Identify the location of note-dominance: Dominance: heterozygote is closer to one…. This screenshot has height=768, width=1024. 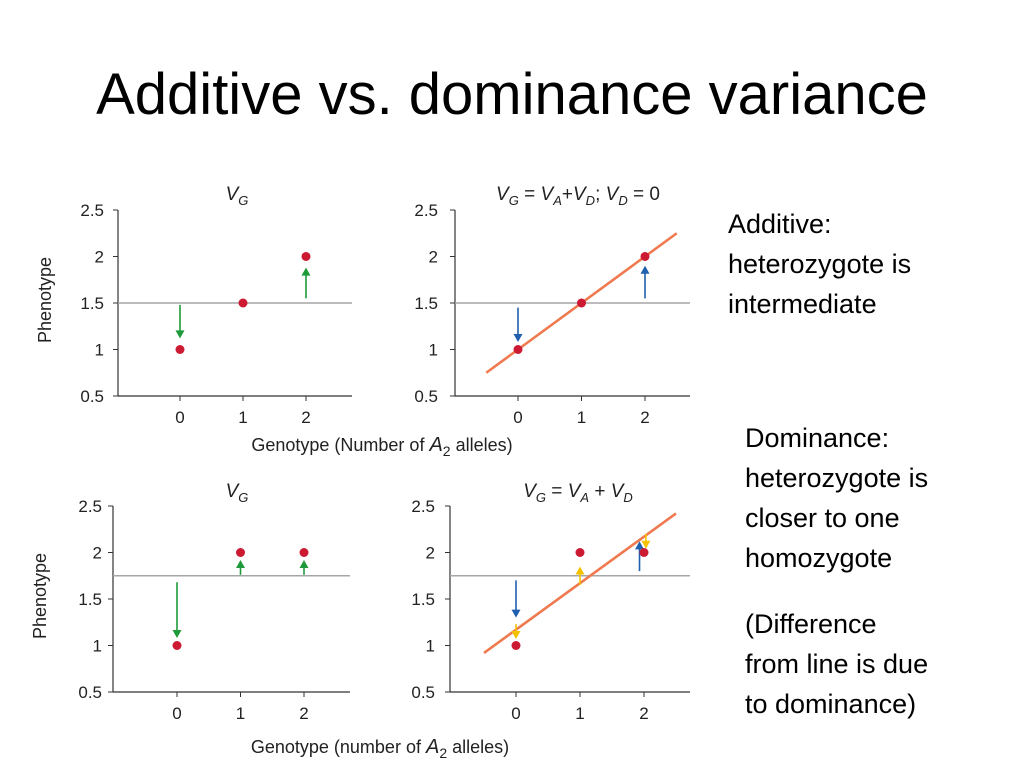
(836, 498).